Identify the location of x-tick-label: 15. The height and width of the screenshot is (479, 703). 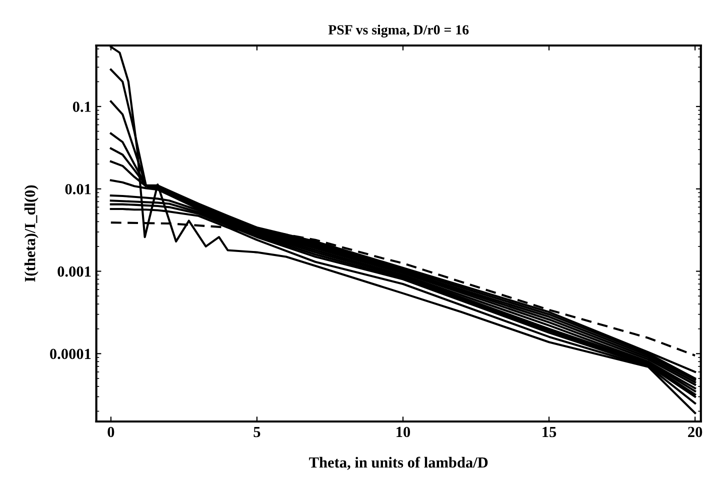
(549, 432).